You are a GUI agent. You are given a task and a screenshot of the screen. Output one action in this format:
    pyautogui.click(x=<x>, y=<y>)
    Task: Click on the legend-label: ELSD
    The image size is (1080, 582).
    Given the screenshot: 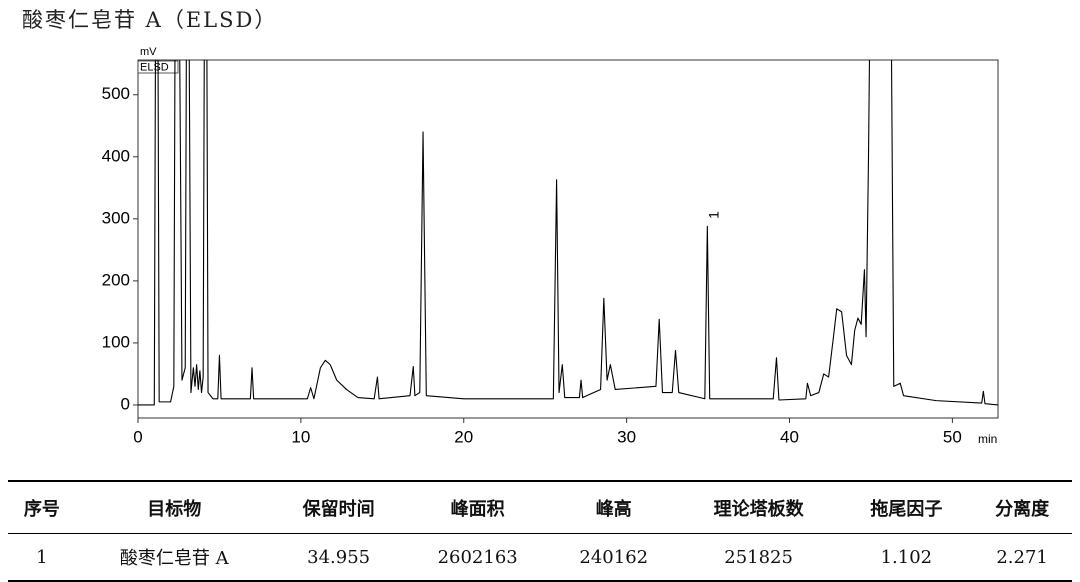 What is the action you would take?
    pyautogui.click(x=154, y=67)
    